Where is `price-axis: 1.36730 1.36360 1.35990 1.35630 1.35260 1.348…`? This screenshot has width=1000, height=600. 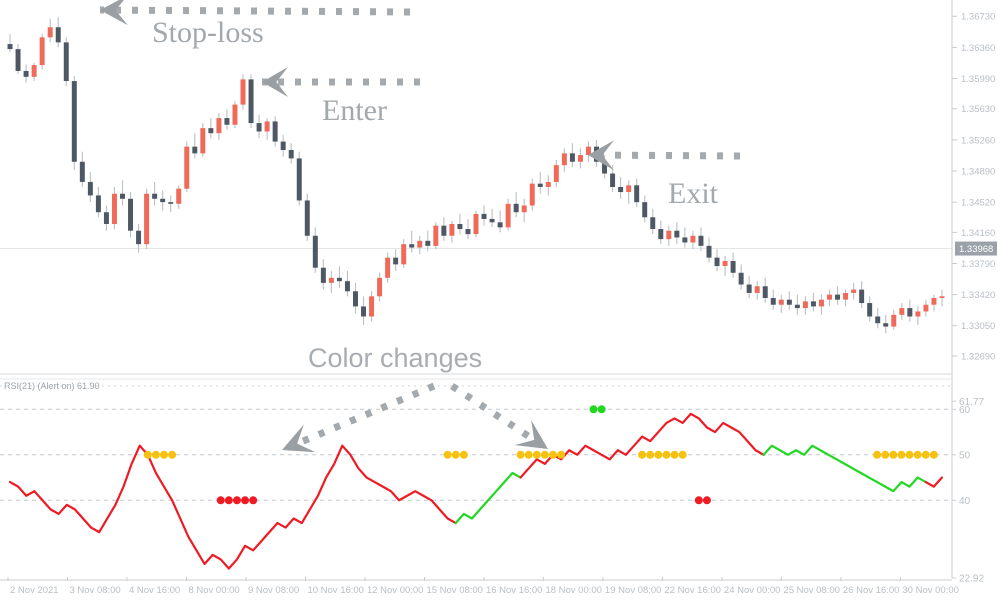
price-axis: 1.36730 1.36360 1.35990 1.35630 1.35260 1.348… is located at coordinates (974, 289).